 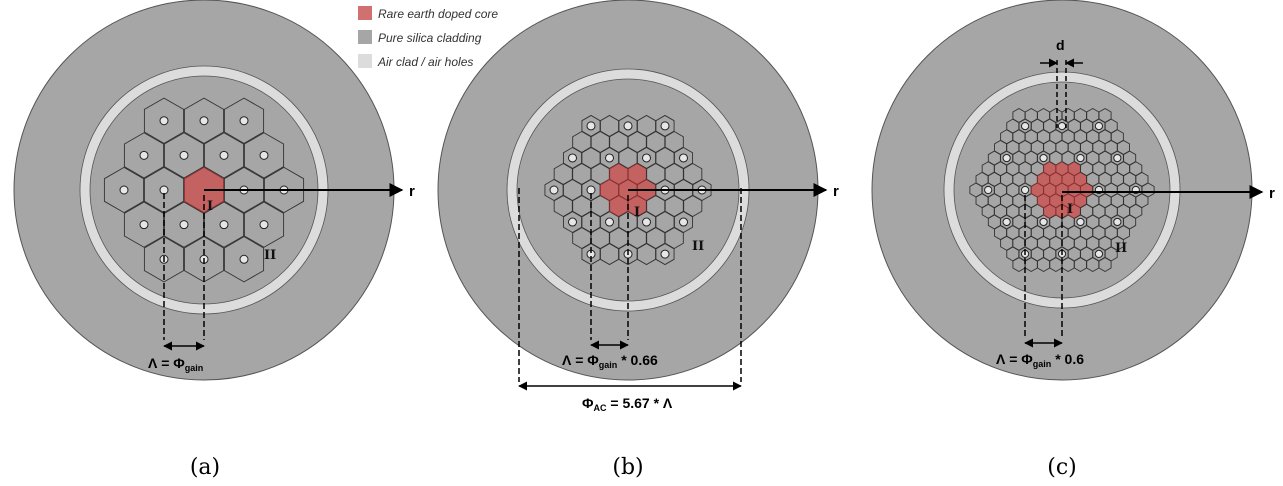 I want to click on cladding-hex-cell, so click(x=1148, y=190).